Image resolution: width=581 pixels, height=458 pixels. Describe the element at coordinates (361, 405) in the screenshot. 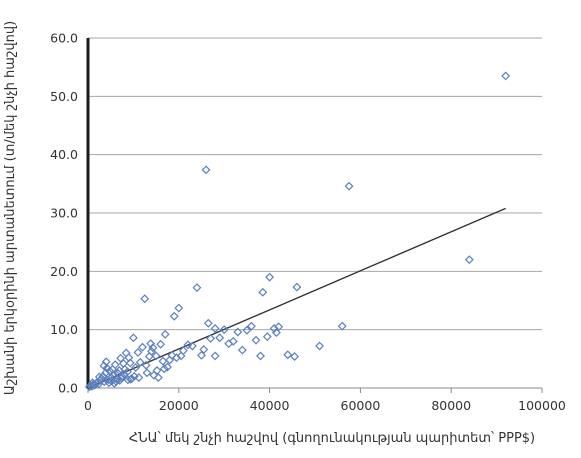

I see `x-tick-label-3: 60000` at that location.